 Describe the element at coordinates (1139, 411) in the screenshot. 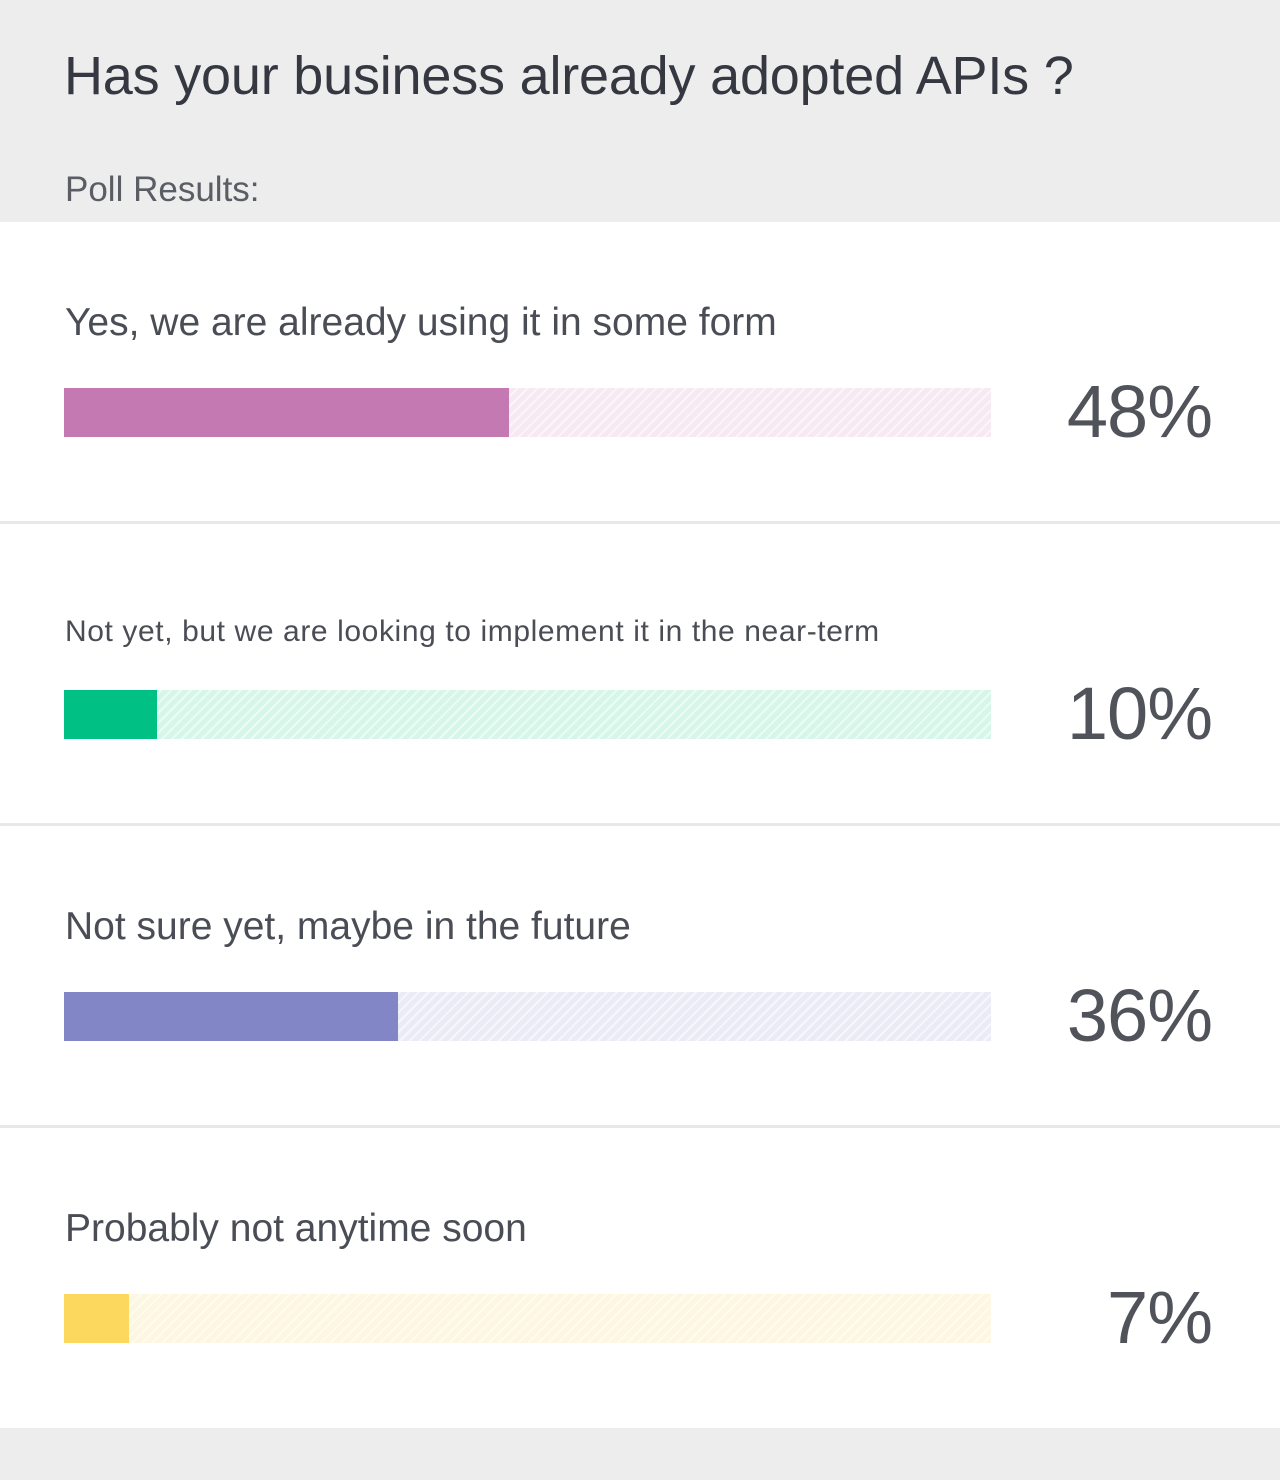

I see `option-percentage: 48%` at that location.